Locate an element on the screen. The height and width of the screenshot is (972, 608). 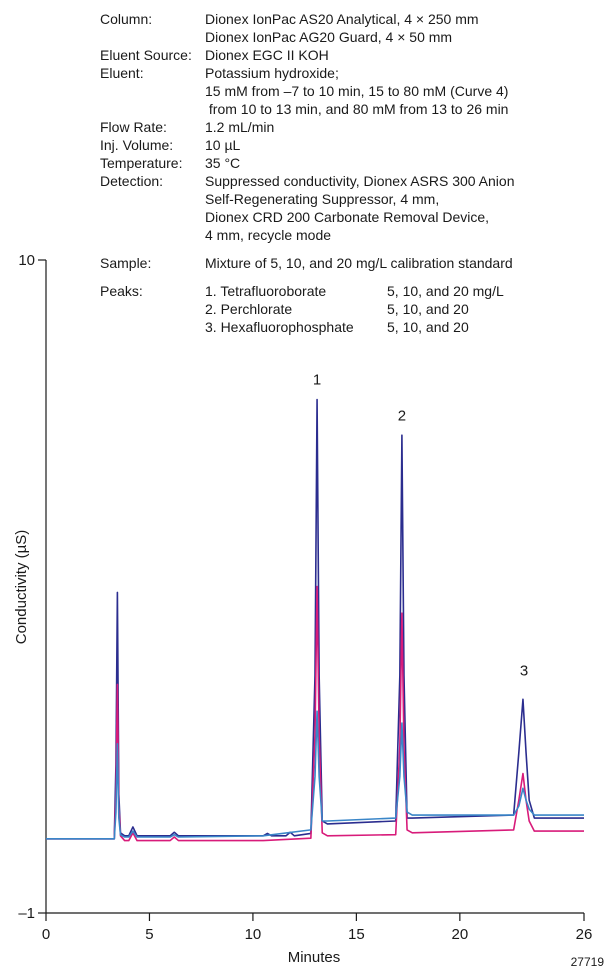
peak-conc-3: 5, 10, and 20 is located at coordinates (428, 327).